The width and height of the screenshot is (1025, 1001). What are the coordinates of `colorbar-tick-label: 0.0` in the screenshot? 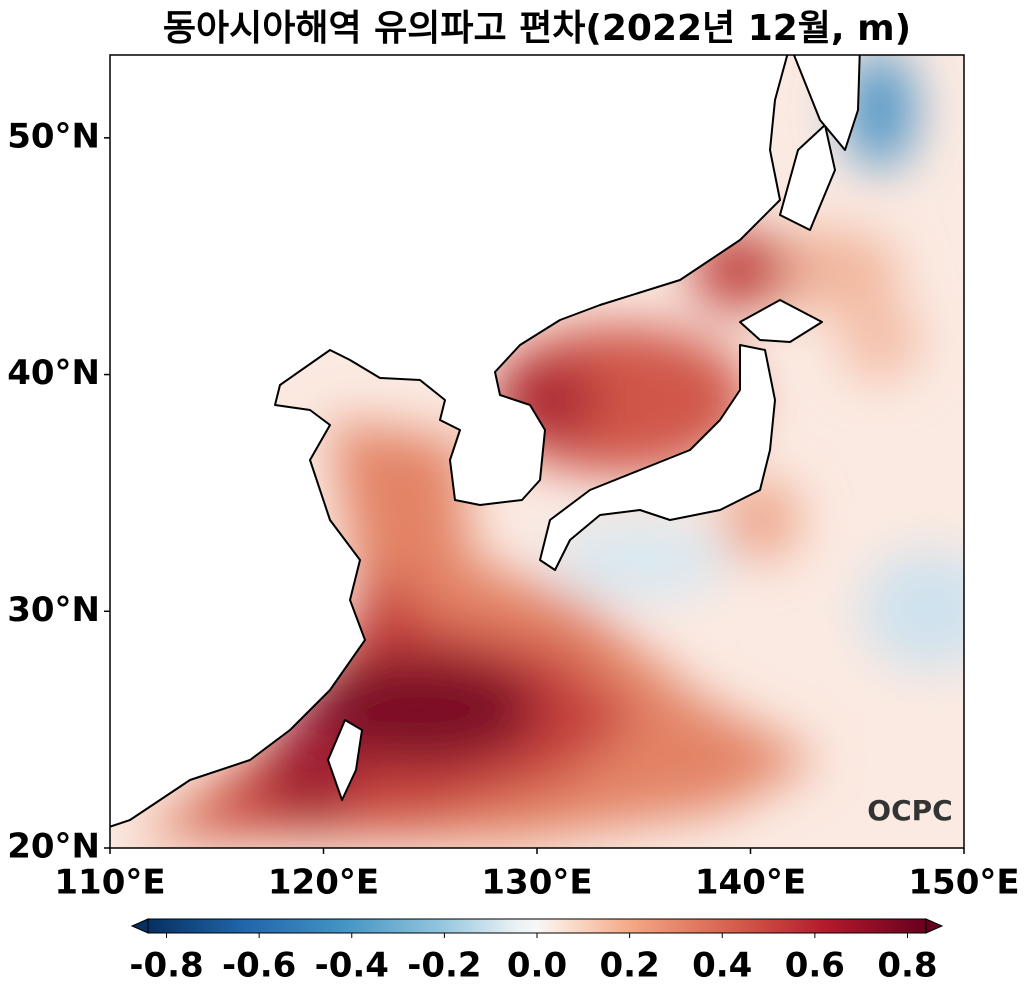 It's located at (537, 966).